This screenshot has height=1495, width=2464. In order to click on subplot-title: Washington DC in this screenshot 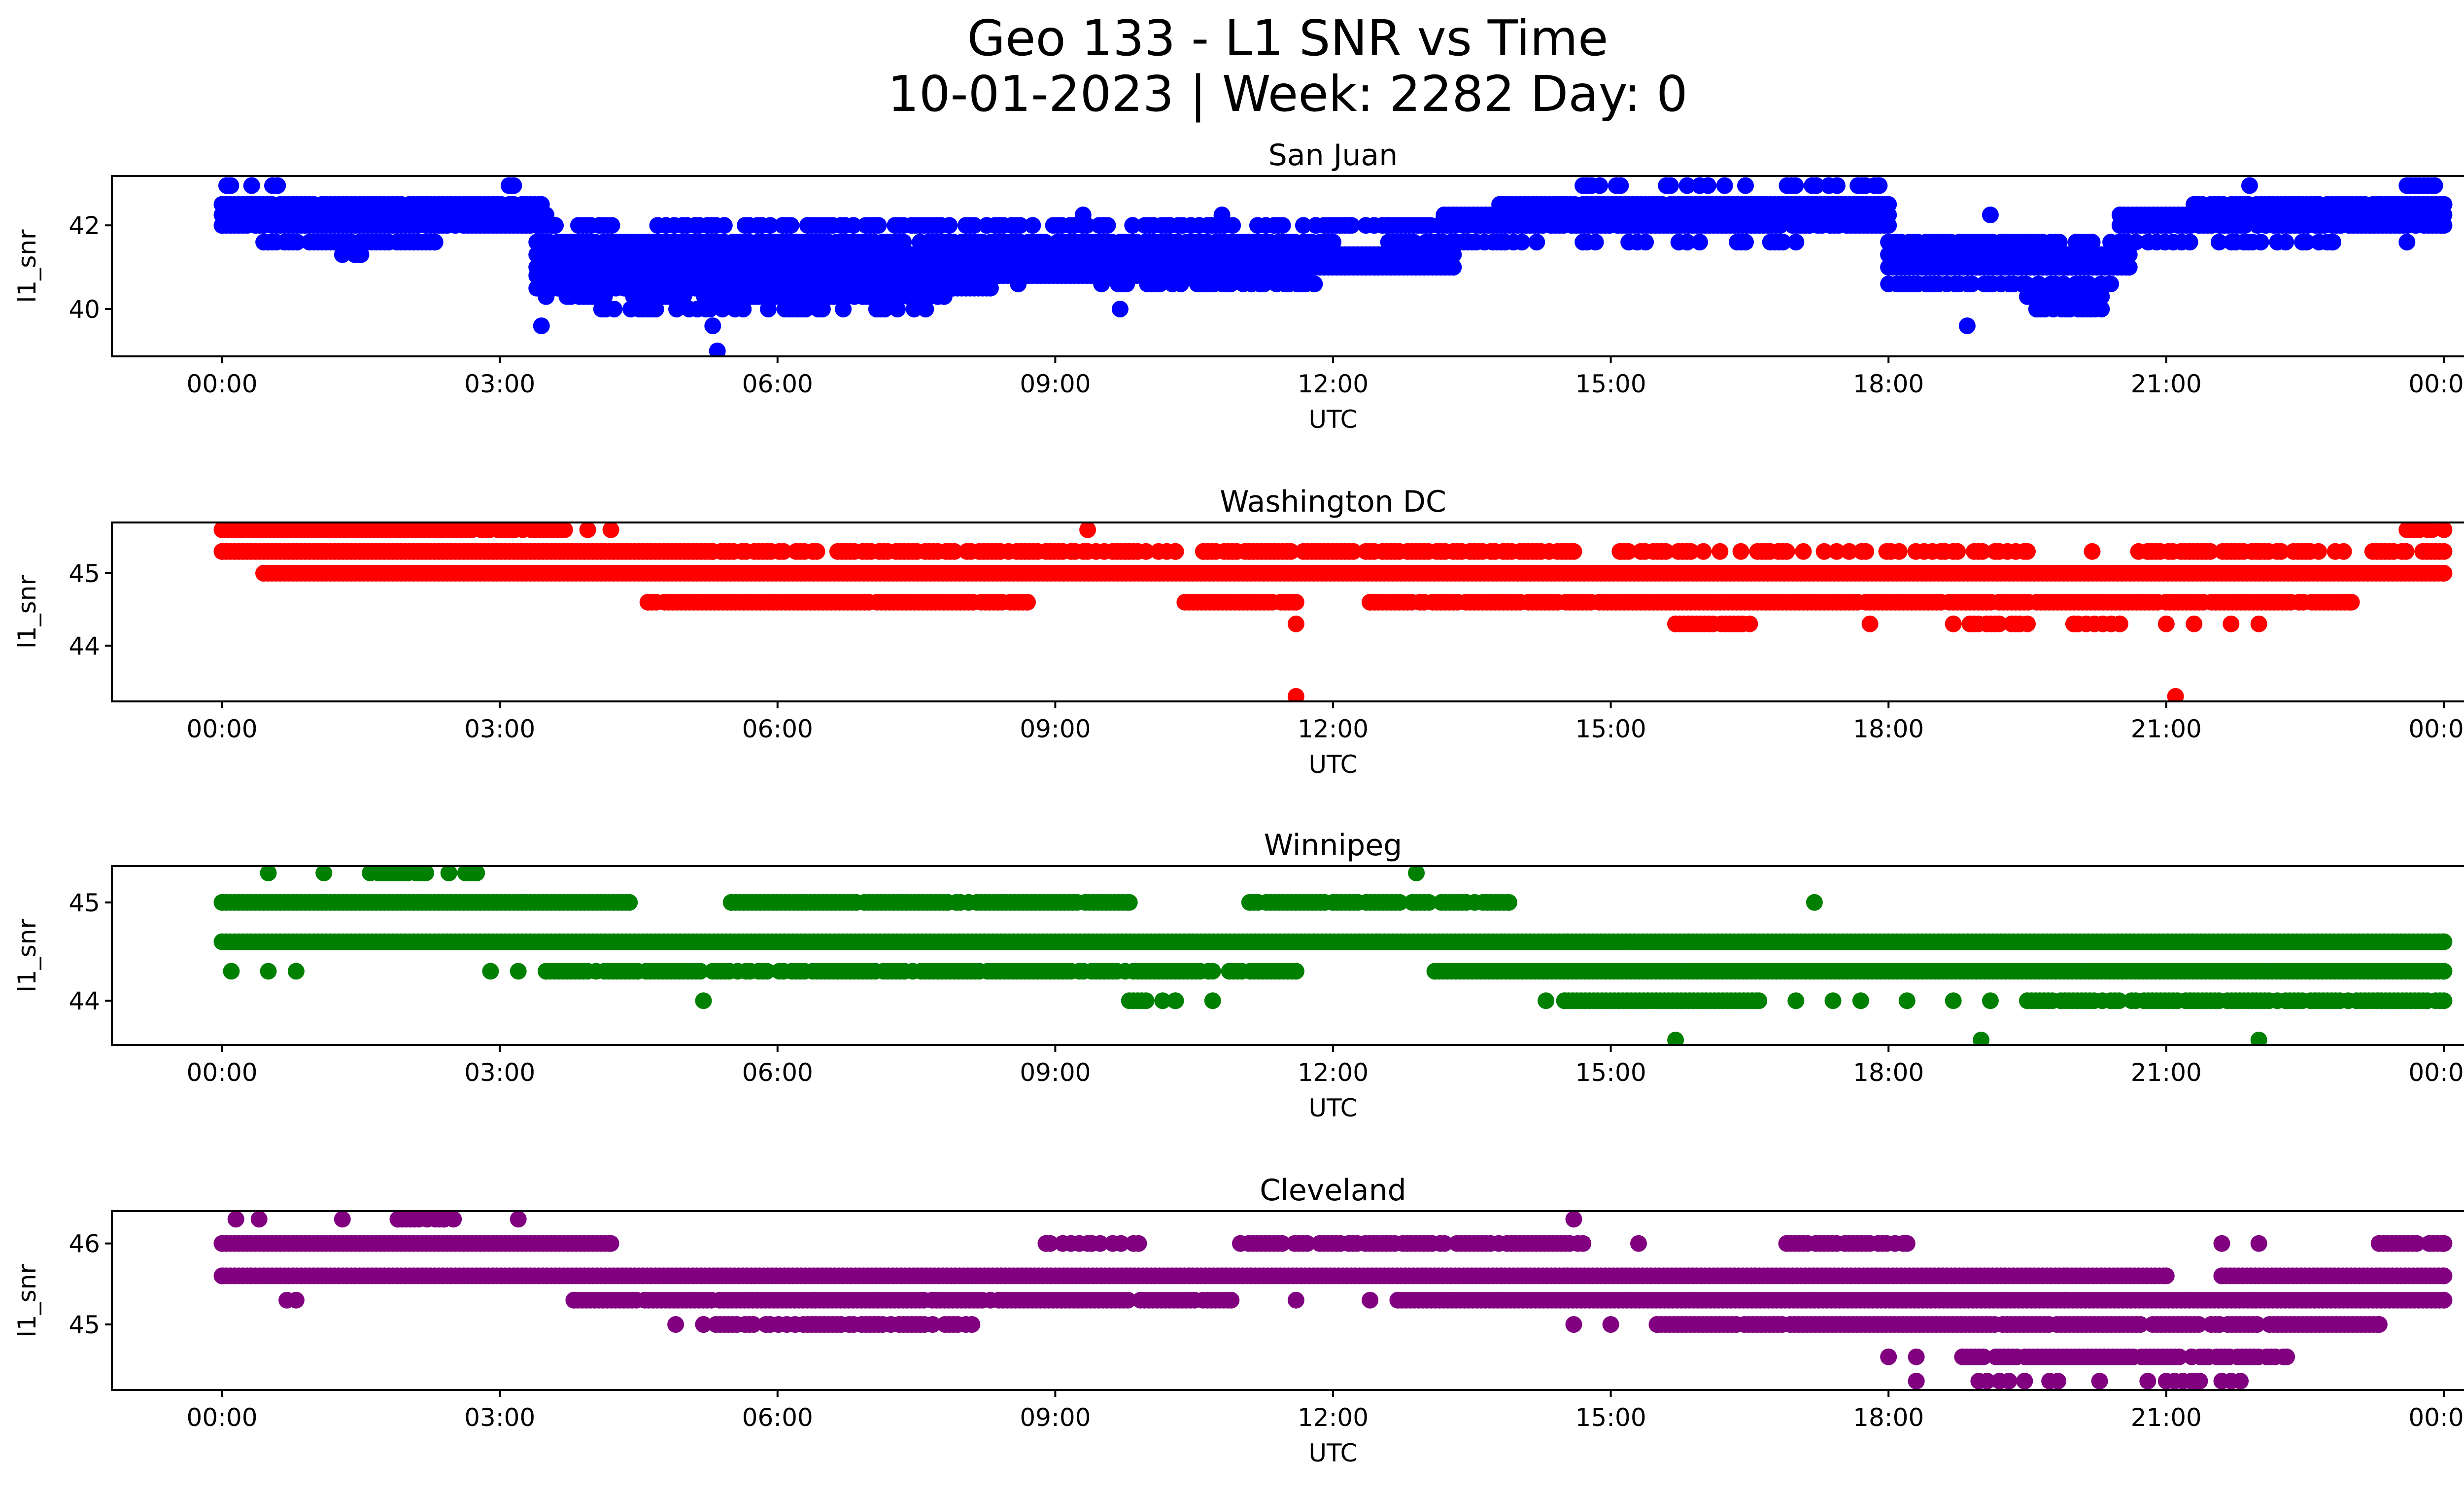, I will do `click(1333, 502)`.